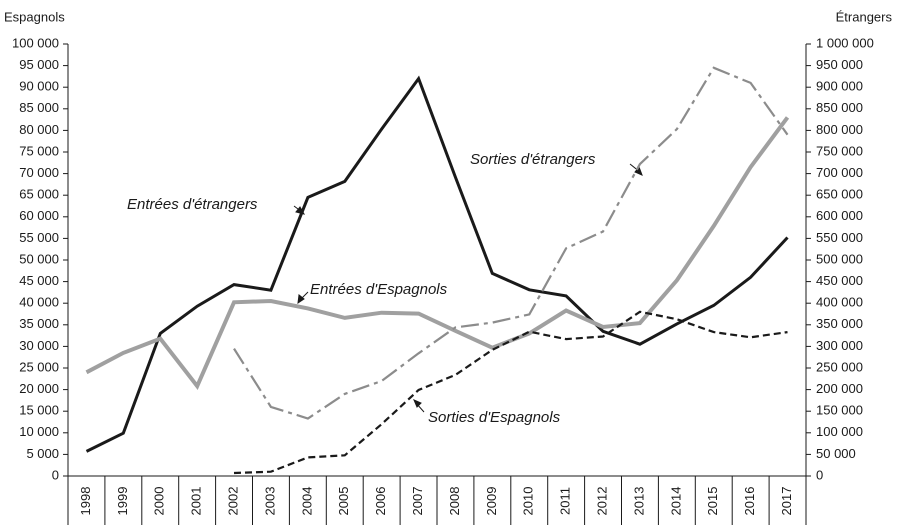 The height and width of the screenshot is (530, 897). Describe the element at coordinates (306, 501) in the screenshot. I see `x-tick-label: 2004` at that location.